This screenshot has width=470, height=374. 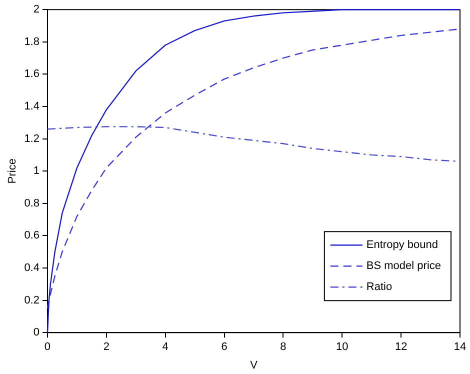 What do you see at coordinates (283, 347) in the screenshot?
I see `x-tick-label: 8` at bounding box center [283, 347].